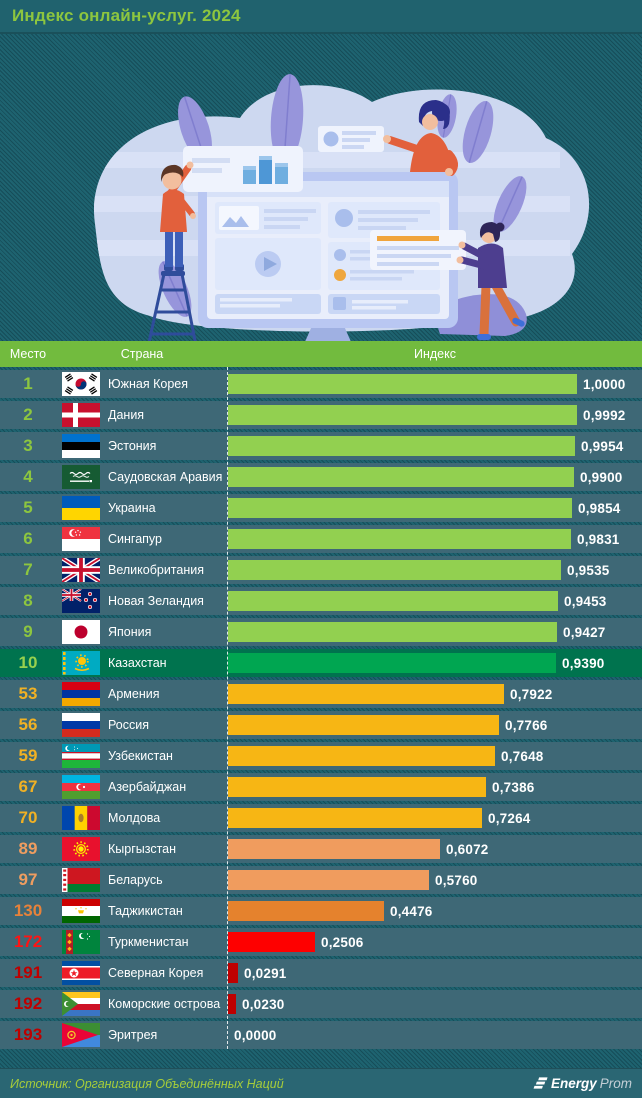 This screenshot has height=1098, width=642. Describe the element at coordinates (81, 663) in the screenshot. I see `flag-icon-kz` at that location.